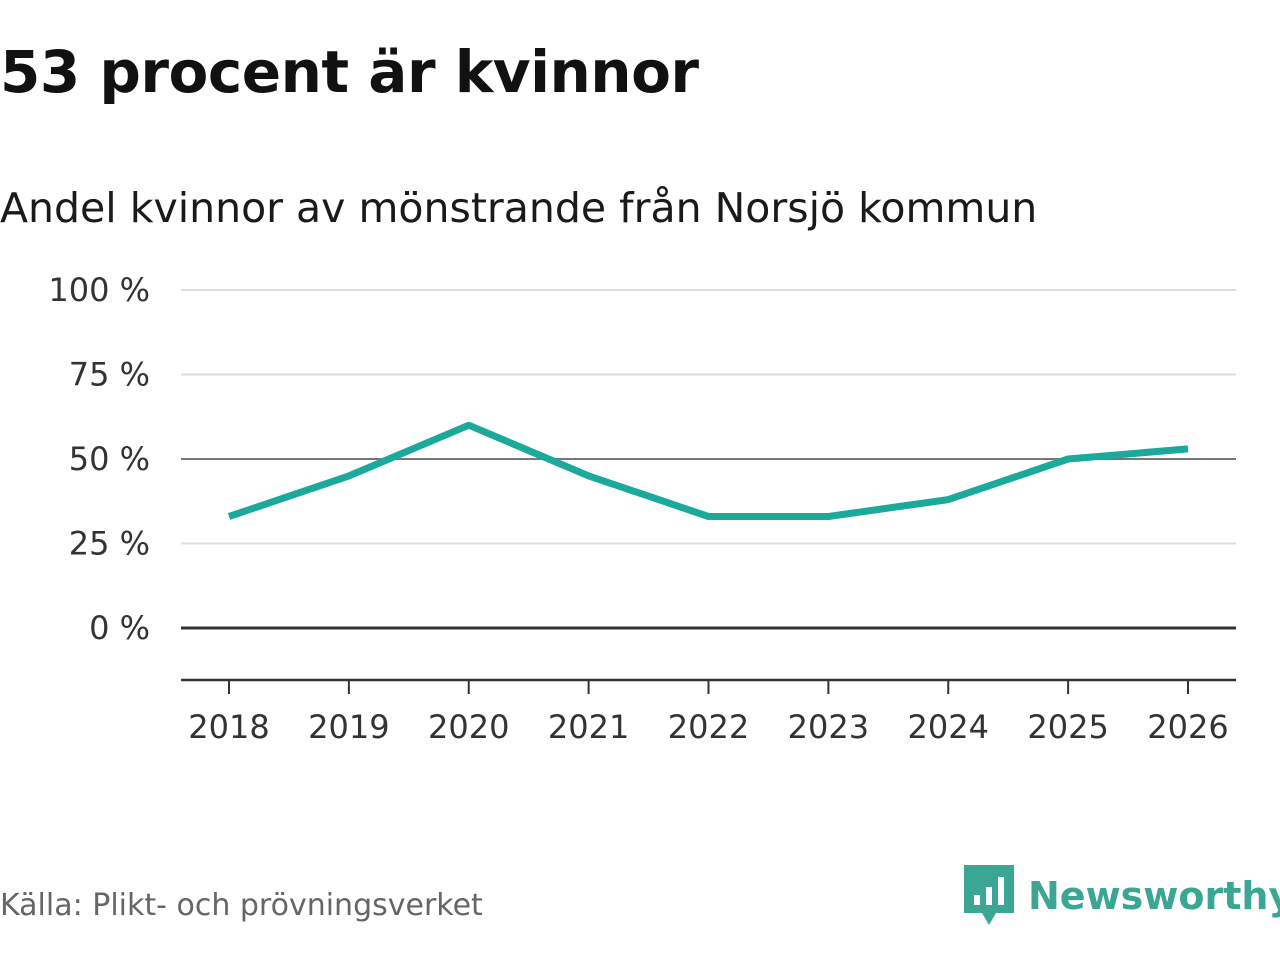 The height and width of the screenshot is (960, 1280). Describe the element at coordinates (241, 905) in the screenshot. I see `source-note: Källa: Plikt- och prövningsverket` at that location.